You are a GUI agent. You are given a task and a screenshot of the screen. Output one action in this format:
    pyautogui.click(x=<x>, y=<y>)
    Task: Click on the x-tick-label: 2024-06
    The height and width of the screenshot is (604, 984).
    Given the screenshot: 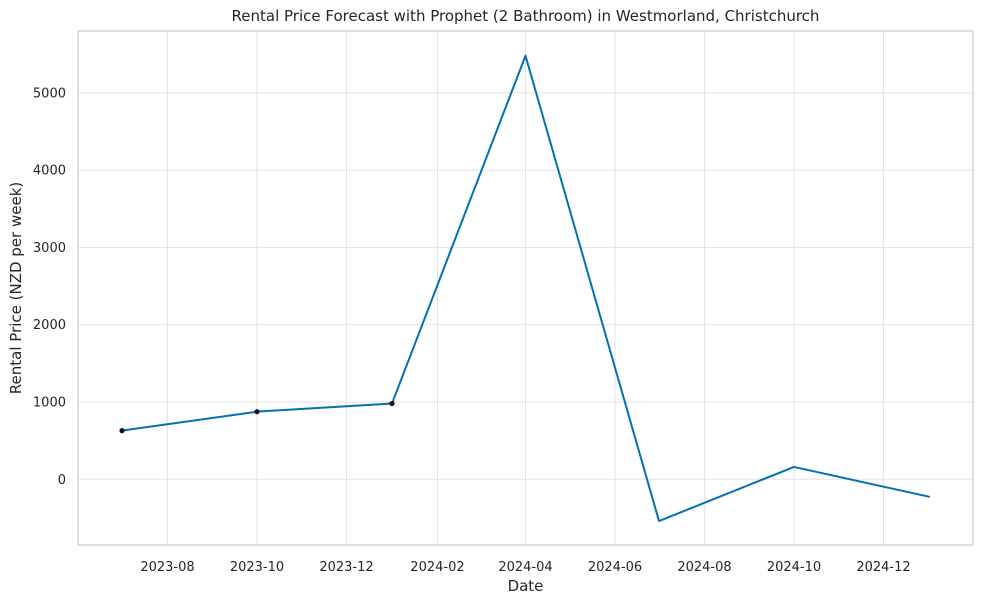 What is the action you would take?
    pyautogui.click(x=615, y=567)
    